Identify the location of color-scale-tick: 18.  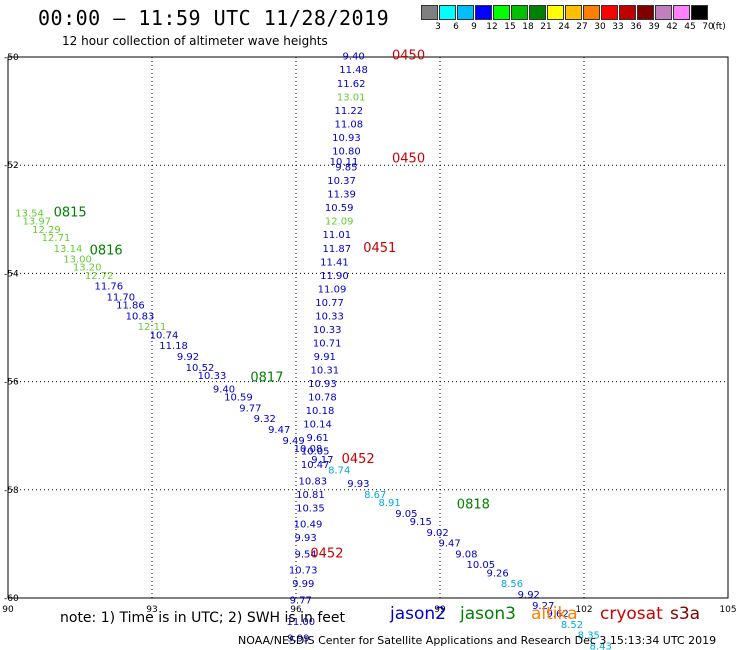
(528, 27).